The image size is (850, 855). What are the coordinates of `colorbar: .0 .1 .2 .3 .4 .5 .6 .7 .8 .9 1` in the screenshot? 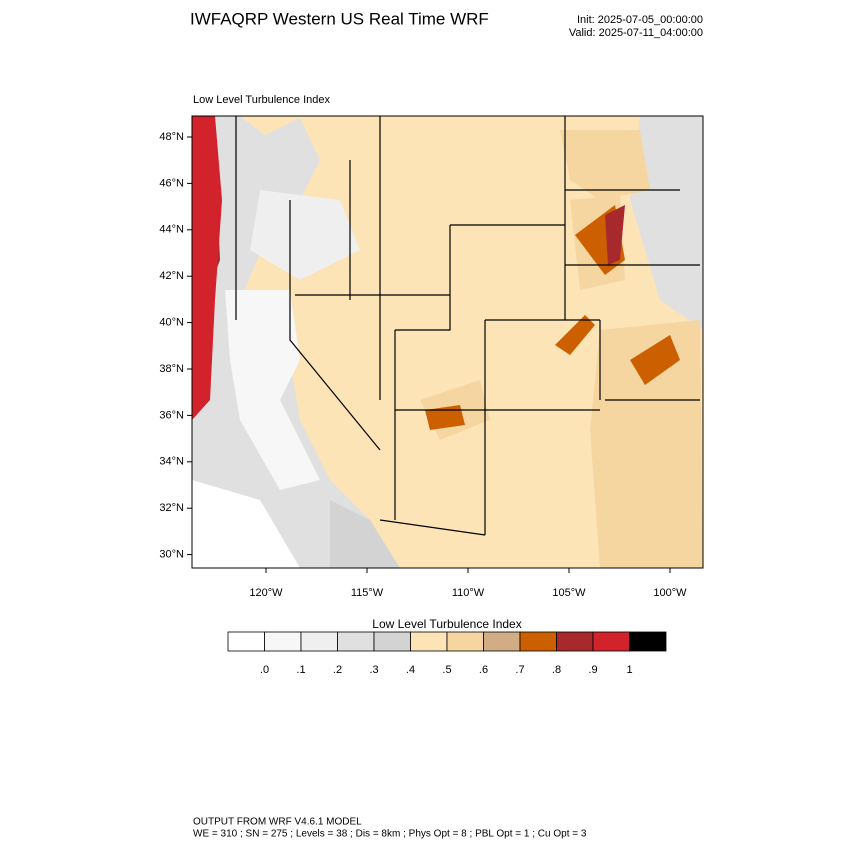 It's located at (447, 653).